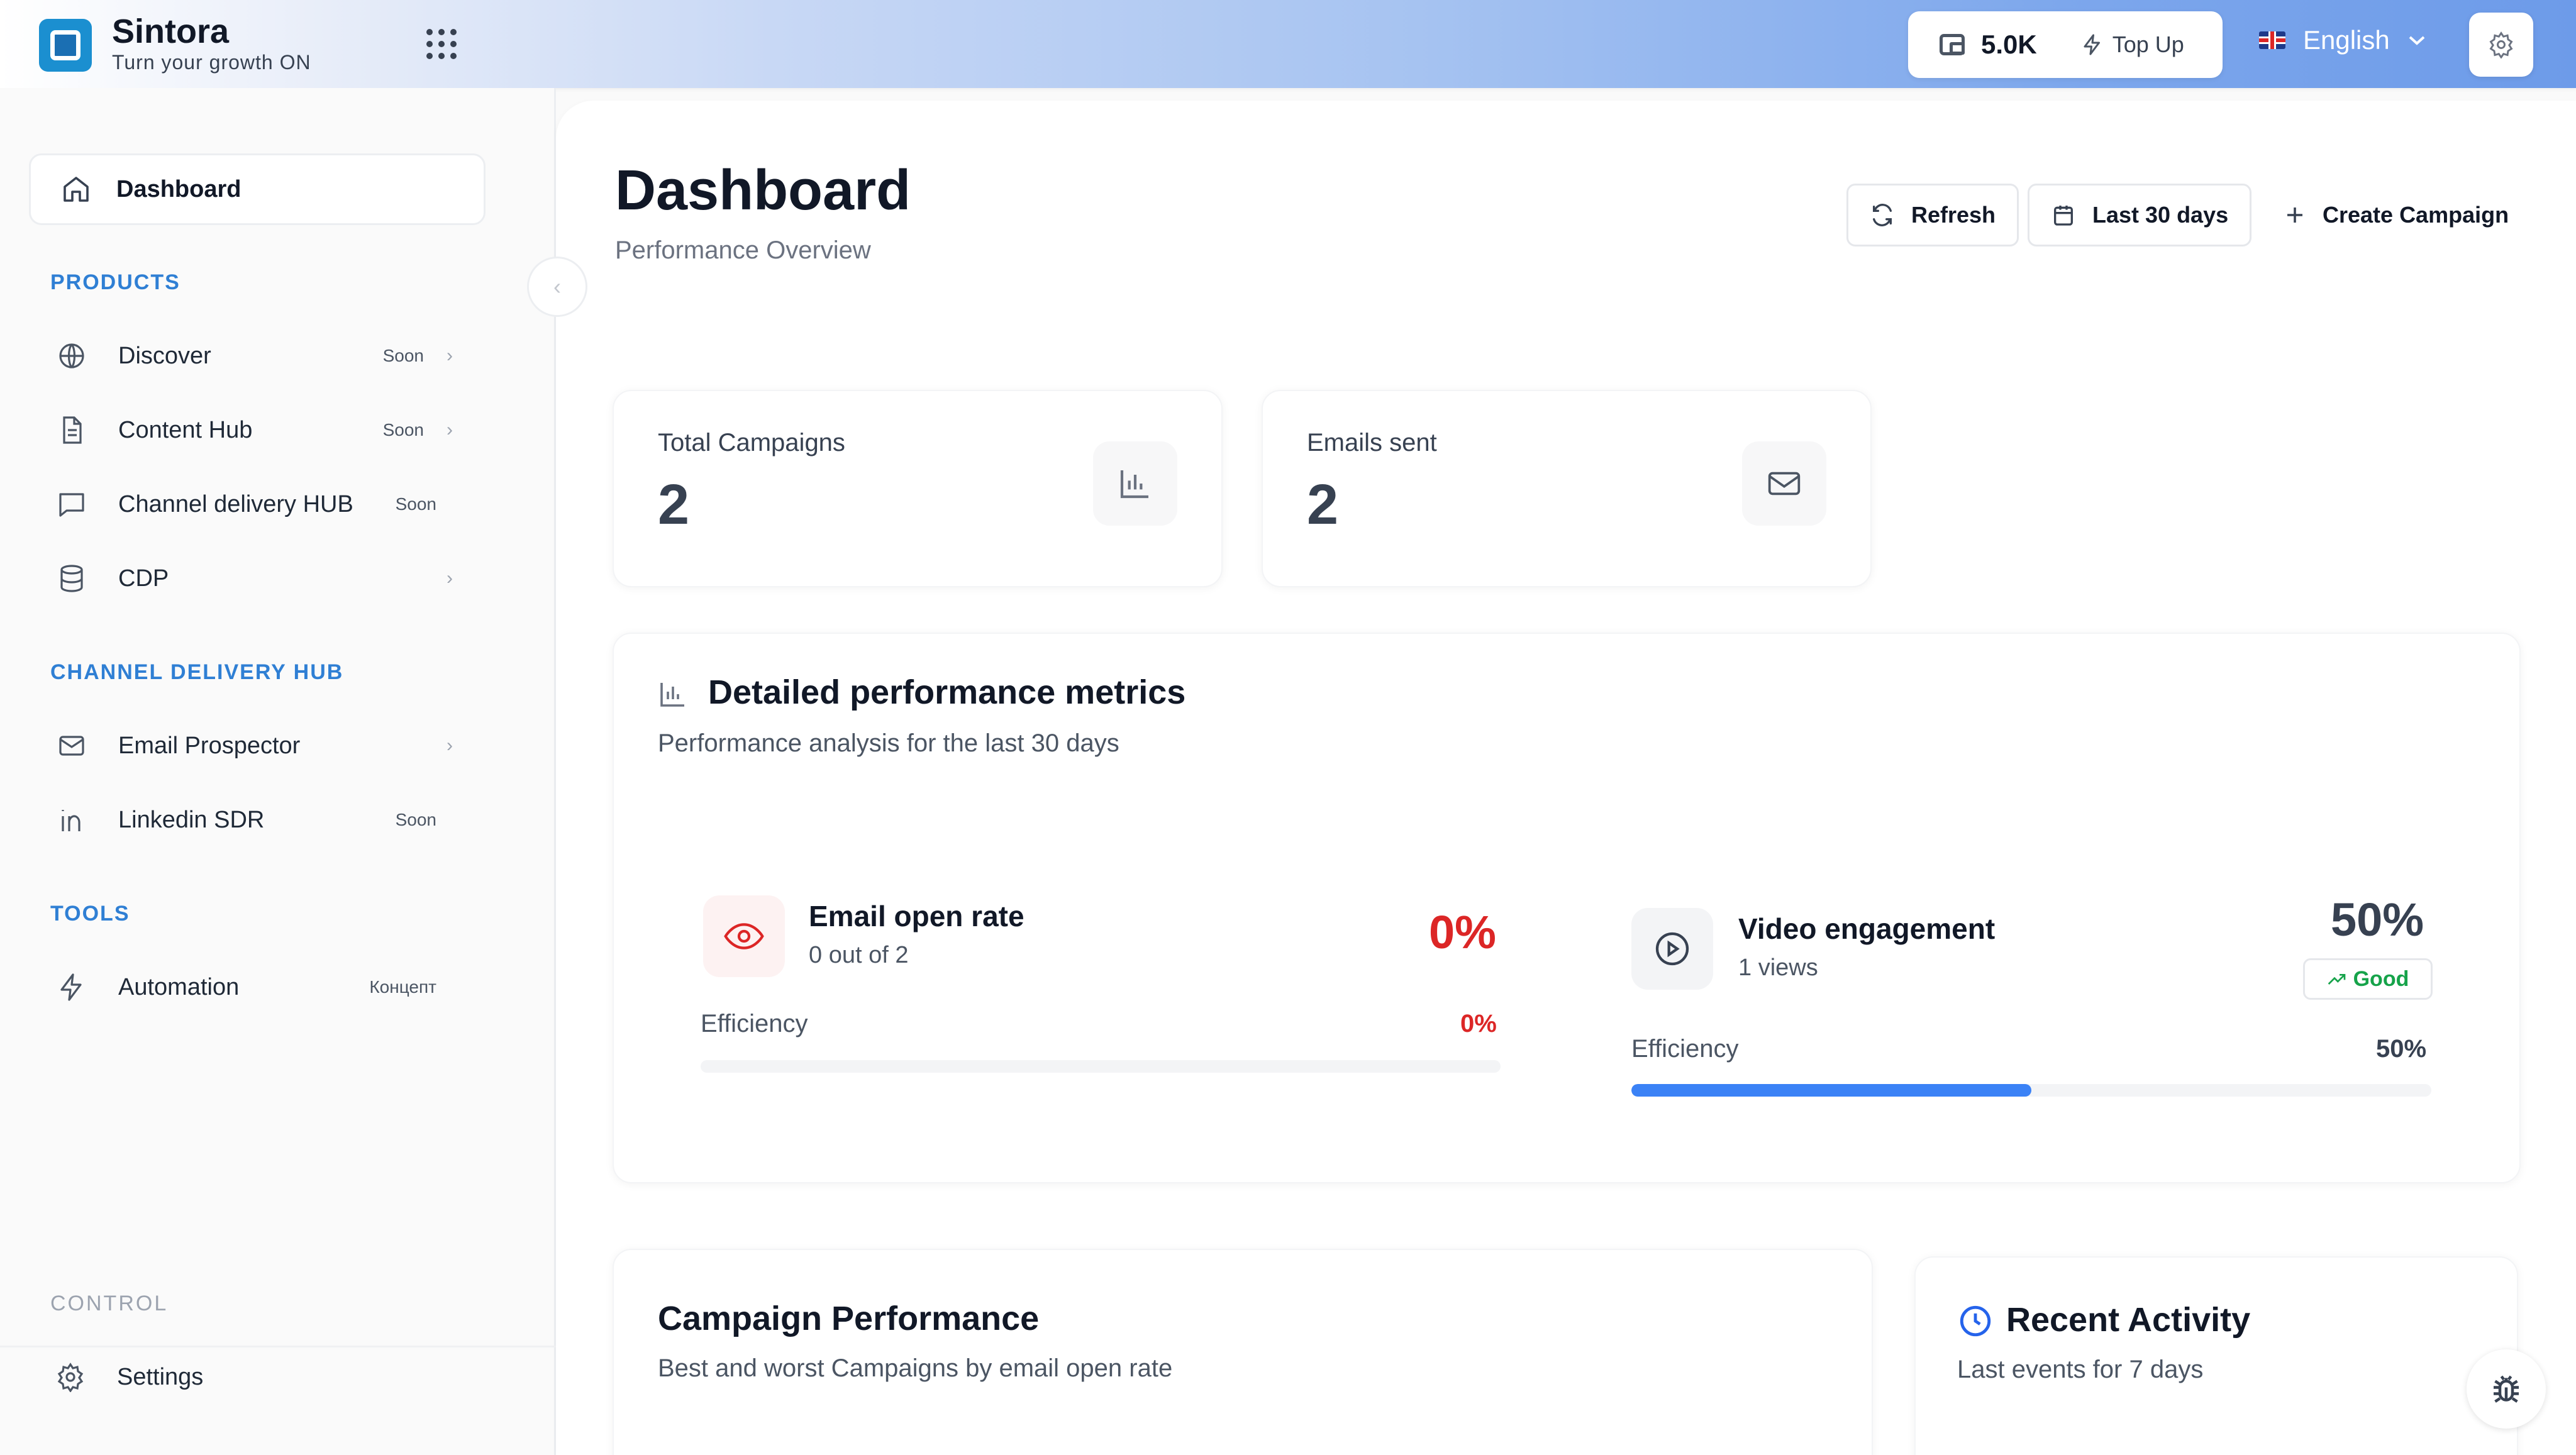 Image resolution: width=2576 pixels, height=1455 pixels. Describe the element at coordinates (2336, 979) in the screenshot. I see `trend-up-icon` at that location.